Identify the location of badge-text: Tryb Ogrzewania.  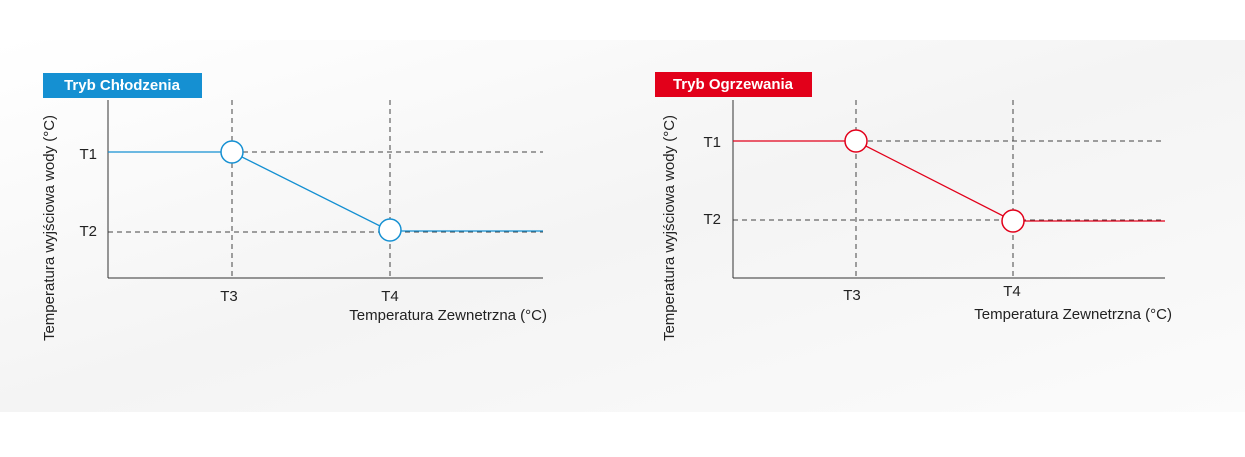
(733, 84).